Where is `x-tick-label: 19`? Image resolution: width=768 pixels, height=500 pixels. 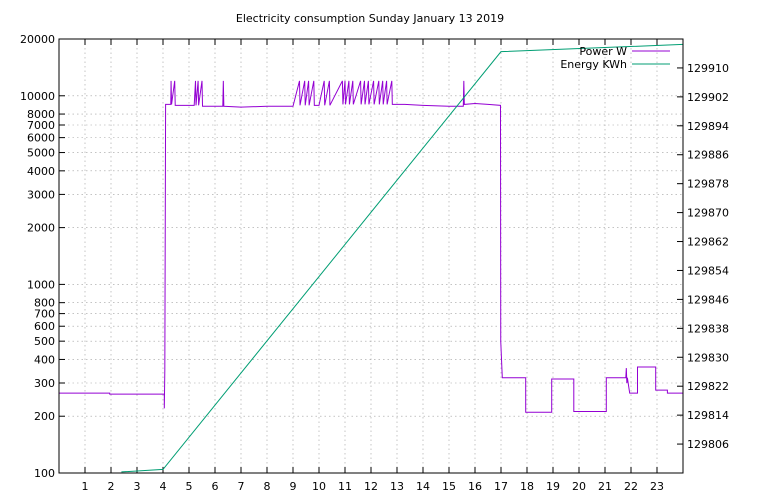 x-tick-label: 19 is located at coordinates (553, 486).